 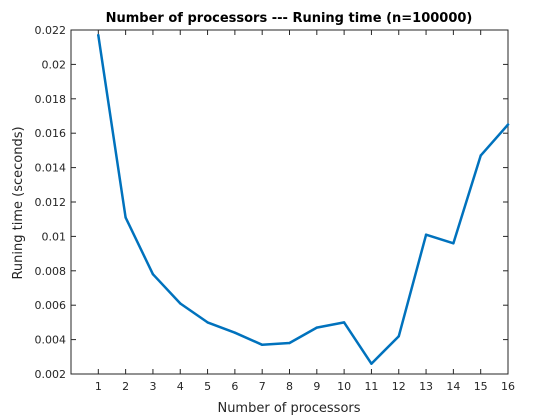 I want to click on y-tick-label: 0.02, so click(x=54, y=64).